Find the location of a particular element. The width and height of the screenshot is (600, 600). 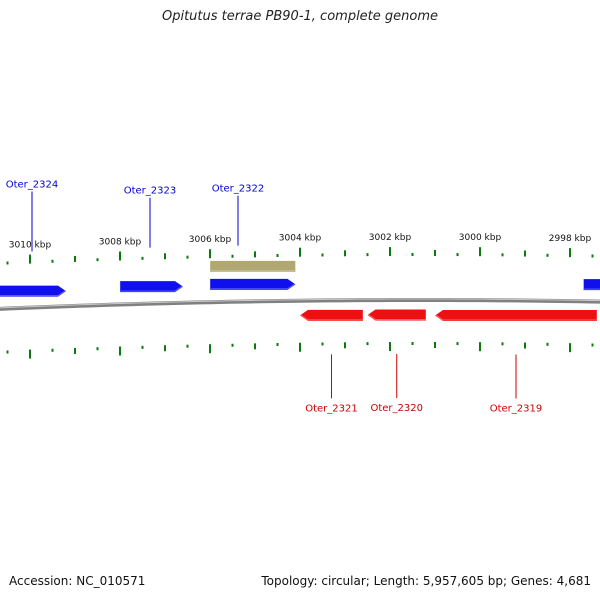

gene-label: Oter_2319 is located at coordinates (516, 408).